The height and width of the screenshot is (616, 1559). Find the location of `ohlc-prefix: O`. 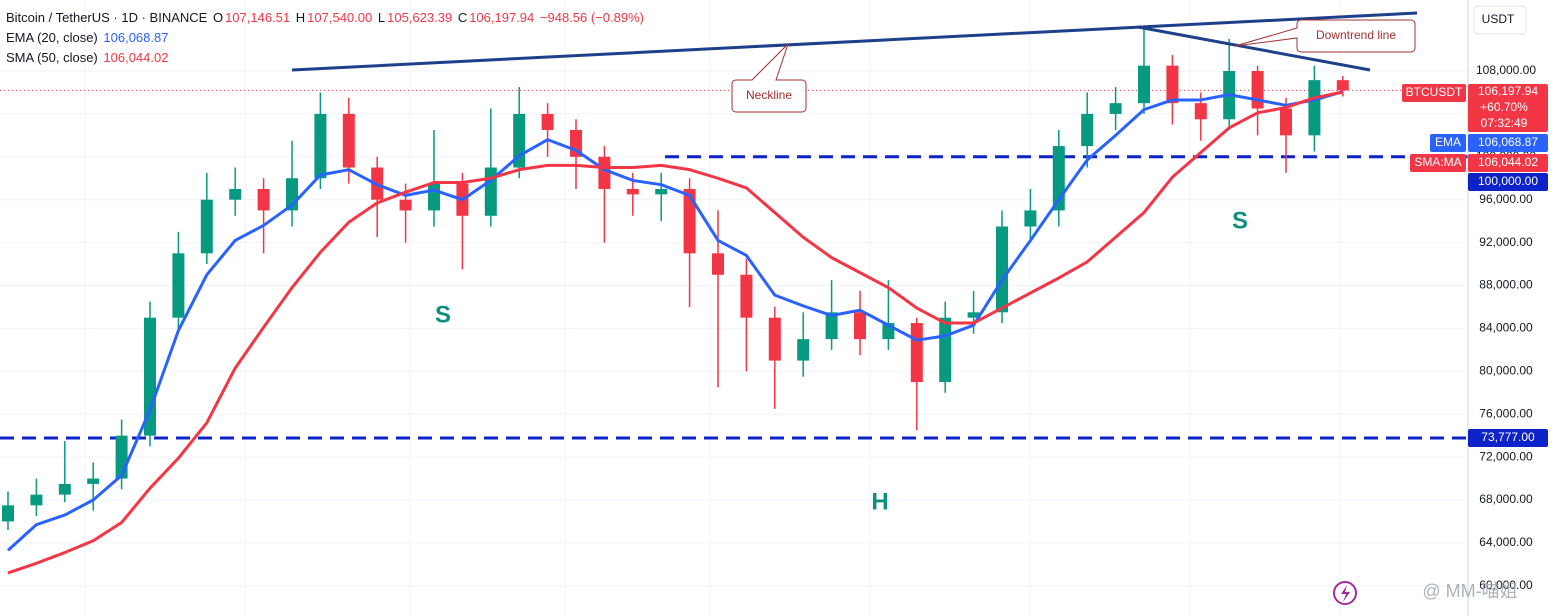

ohlc-prefix: O is located at coordinates (218, 17).